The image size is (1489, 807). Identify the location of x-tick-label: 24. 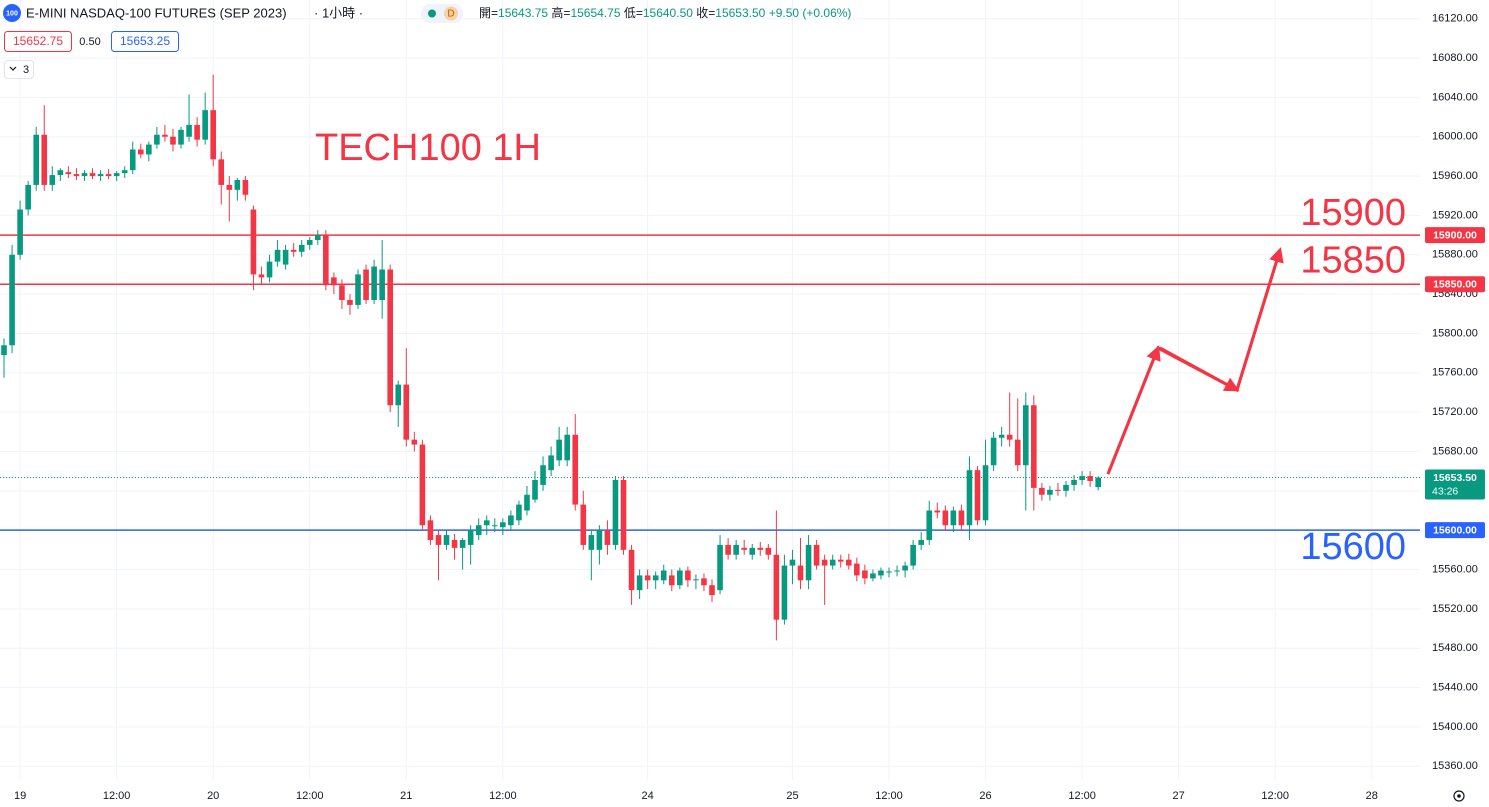
(648, 796).